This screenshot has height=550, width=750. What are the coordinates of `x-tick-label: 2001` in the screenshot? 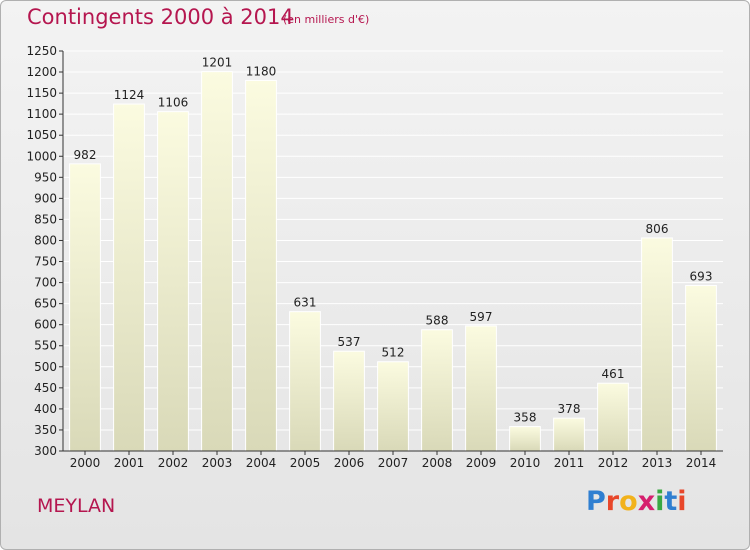 It's located at (129, 463).